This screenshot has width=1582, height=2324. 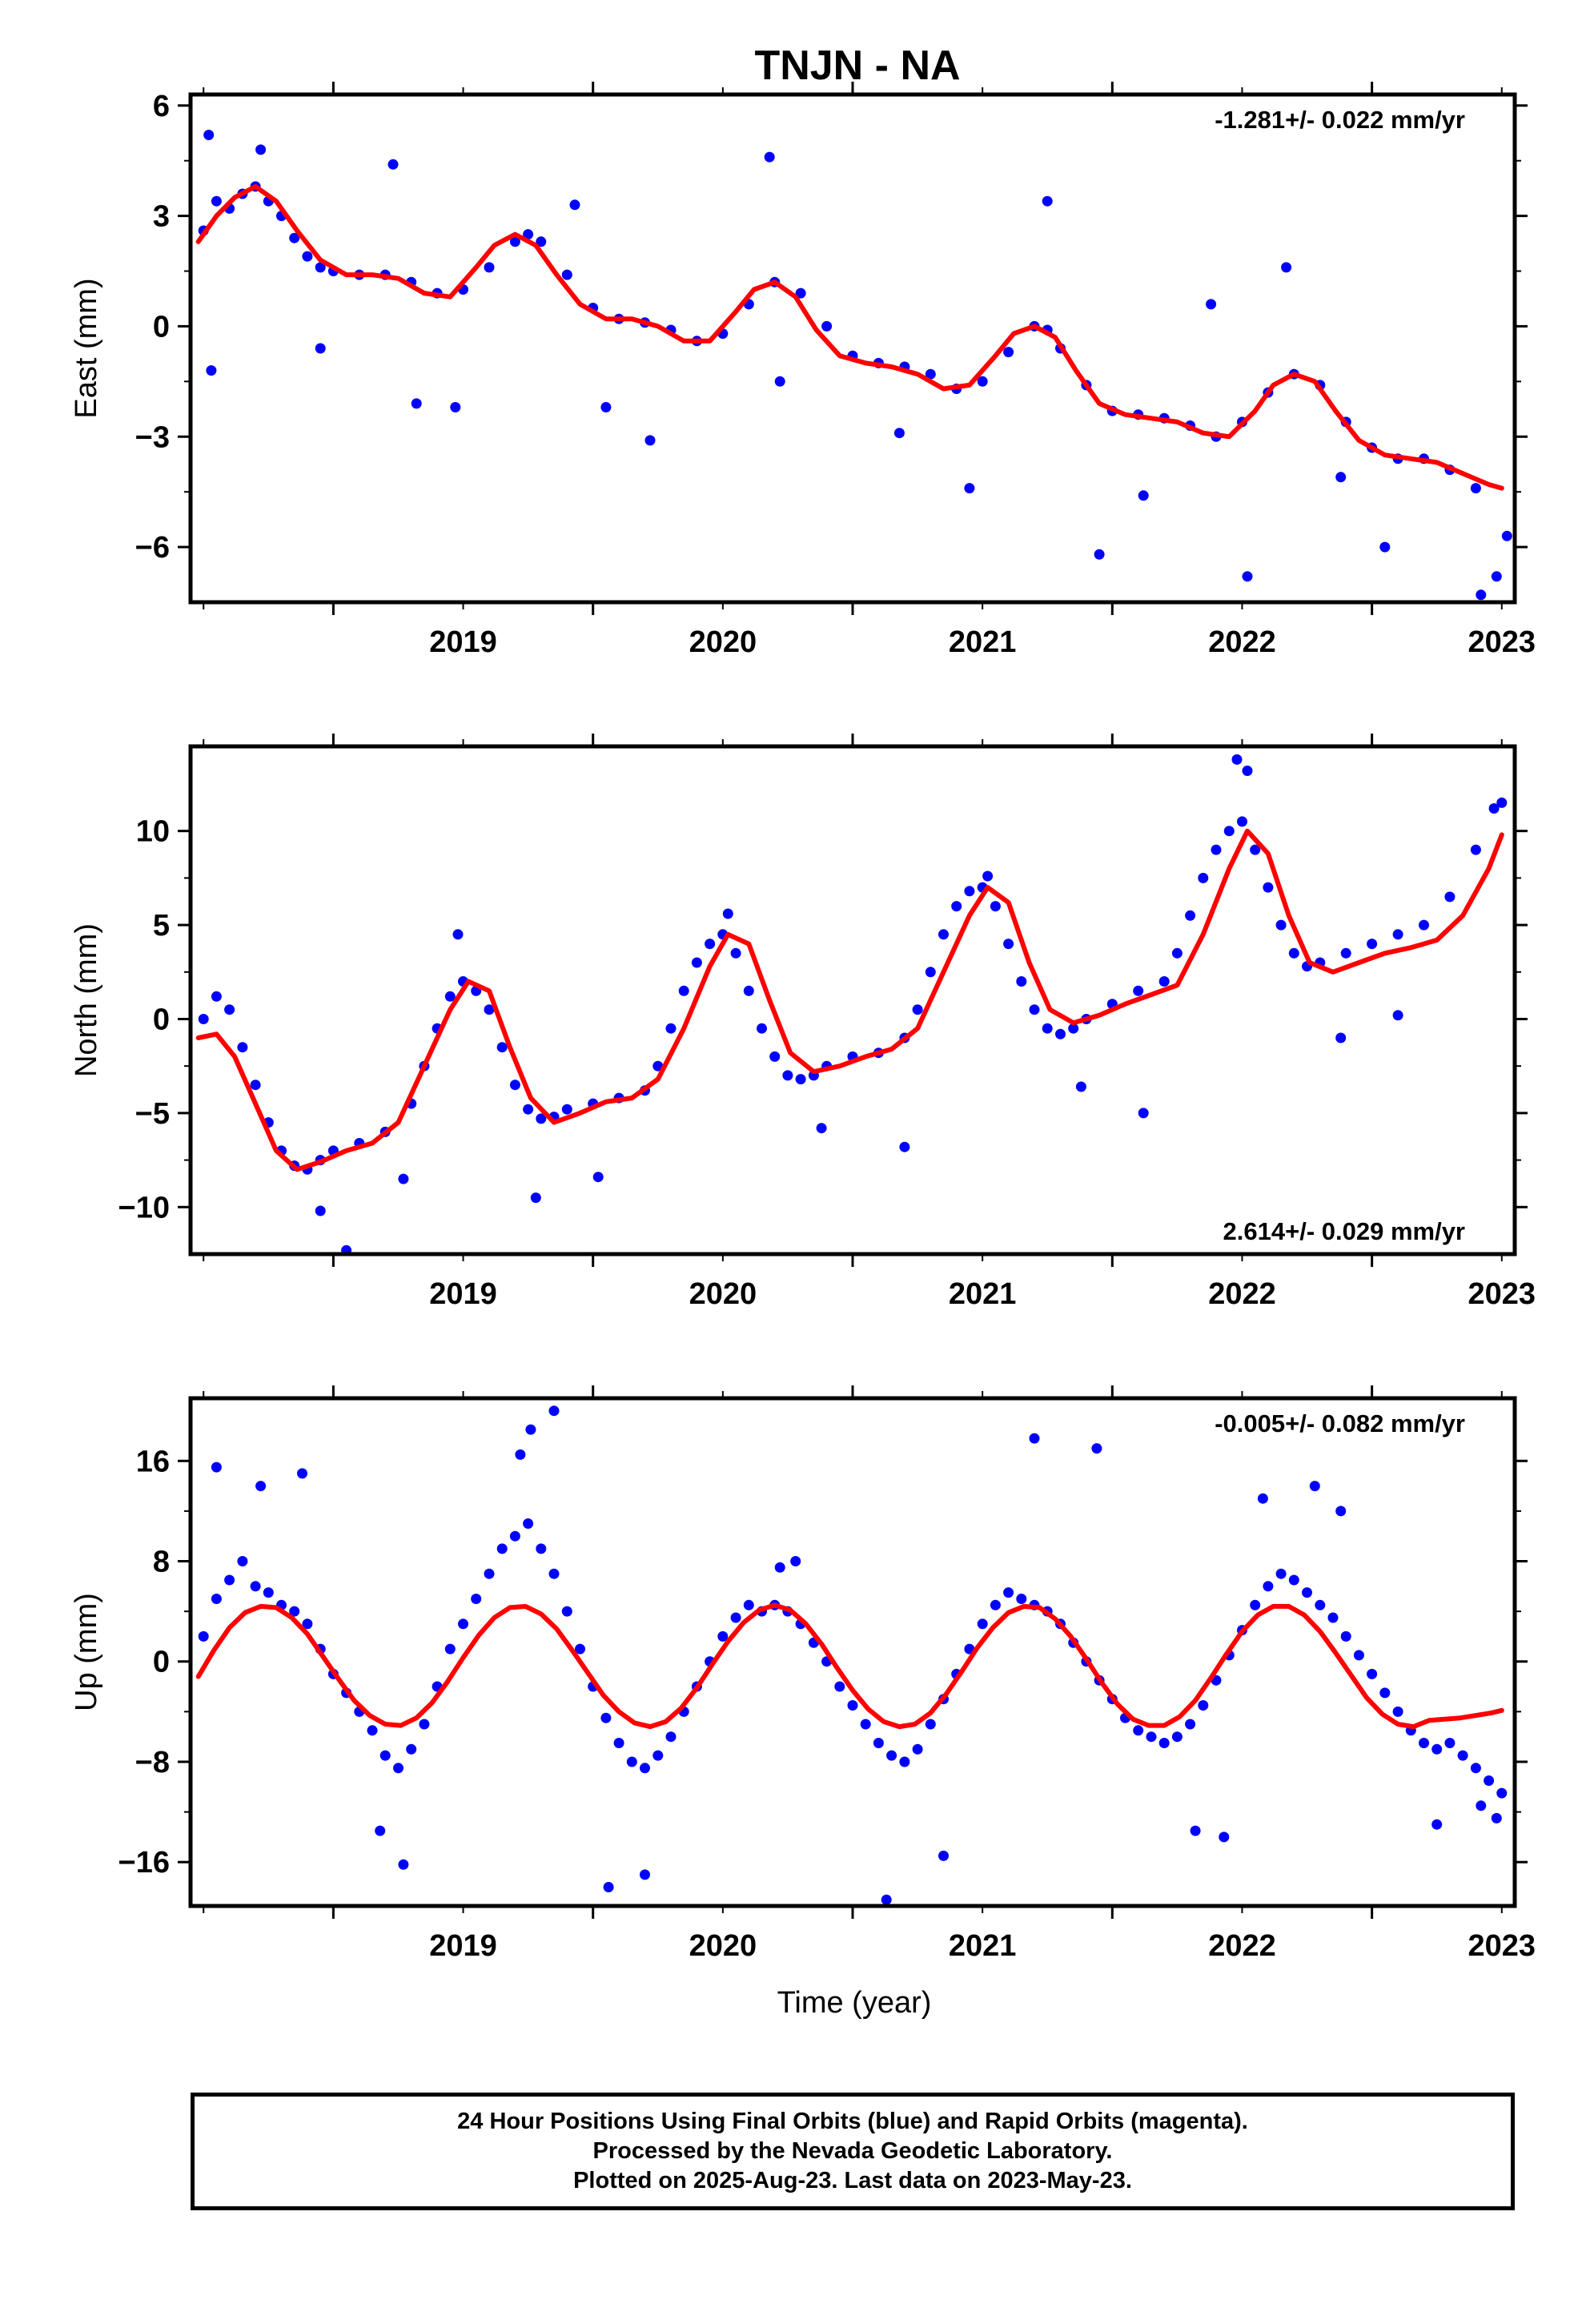 I want to click on east-y-tick-label: −3, so click(x=152, y=437).